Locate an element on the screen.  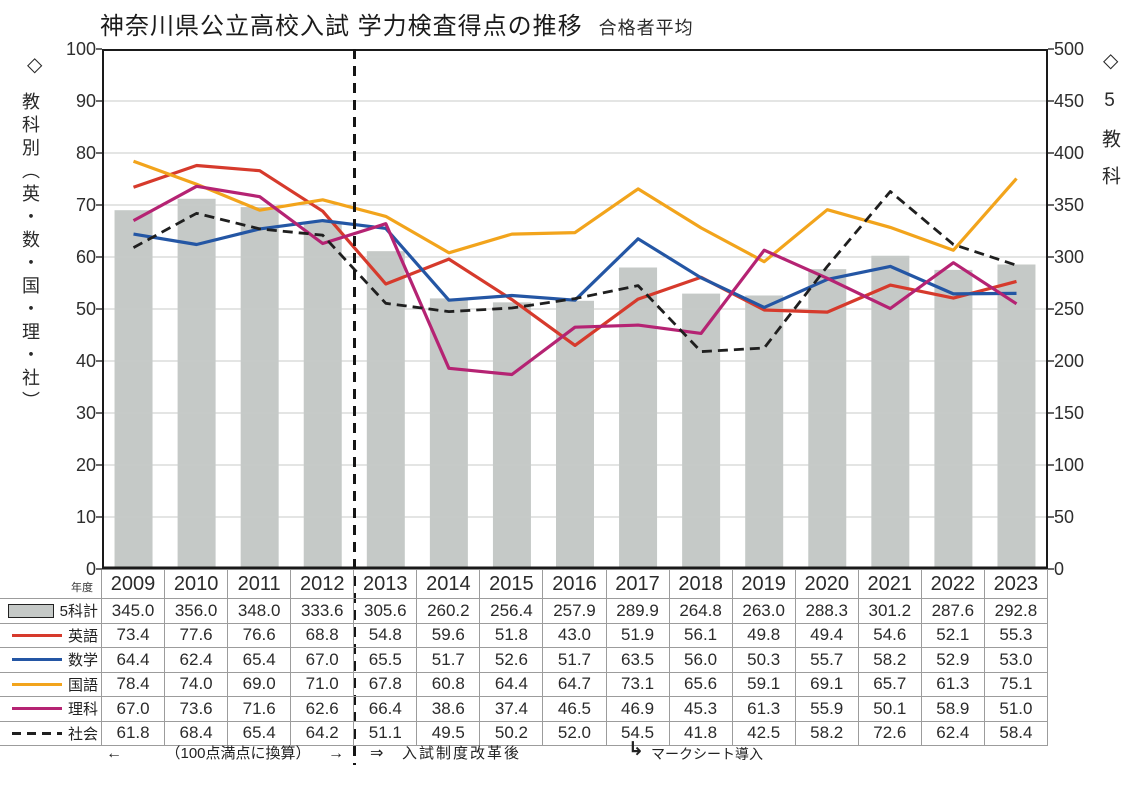
right-axis-tick-label: 350 is located at coordinates (1069, 205).